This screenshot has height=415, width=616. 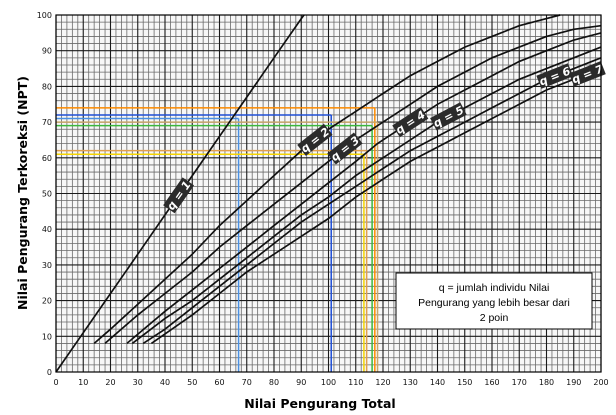 What do you see at coordinates (49, 372) in the screenshot?
I see `y-tick-label: 0` at bounding box center [49, 372].